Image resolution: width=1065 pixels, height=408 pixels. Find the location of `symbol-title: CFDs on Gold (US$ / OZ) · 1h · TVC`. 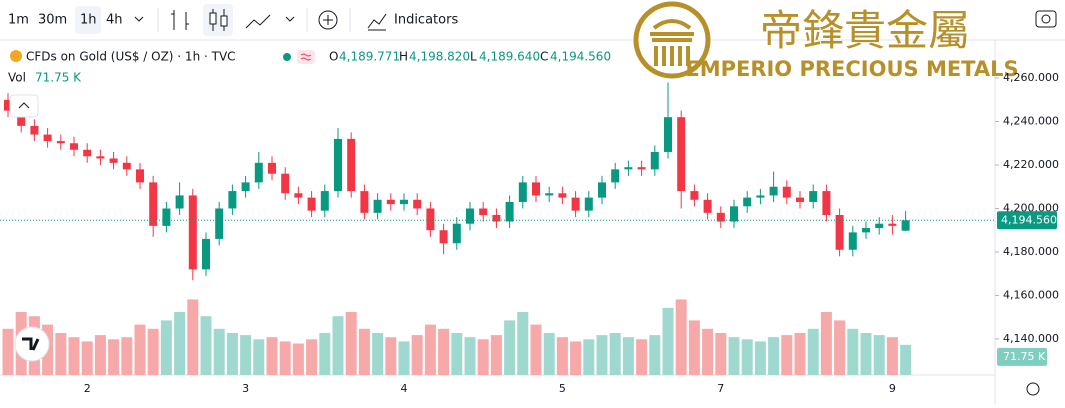

symbol-title: CFDs on Gold (US$ / OZ) · 1h · TVC is located at coordinates (131, 57).